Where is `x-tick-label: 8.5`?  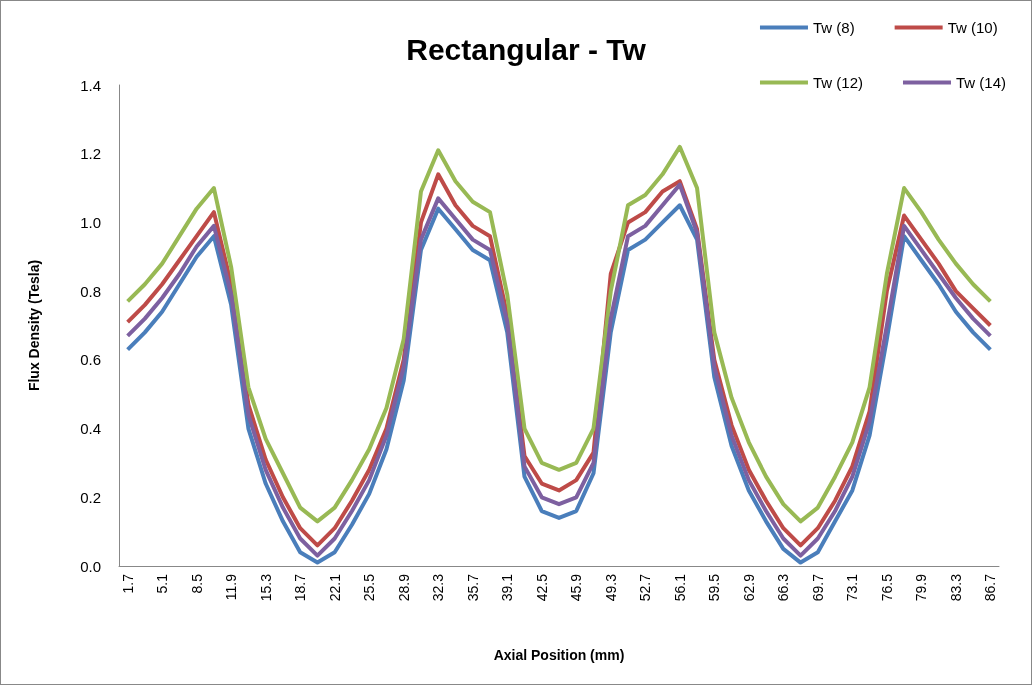 x-tick-label: 8.5 is located at coordinates (196, 583).